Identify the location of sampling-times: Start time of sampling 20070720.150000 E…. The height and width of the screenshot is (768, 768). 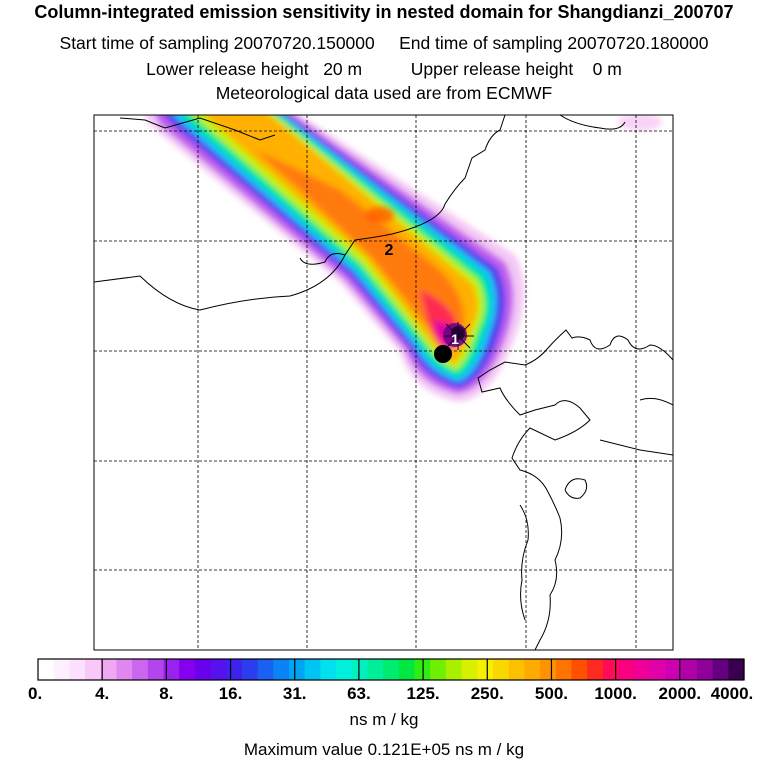
(384, 43).